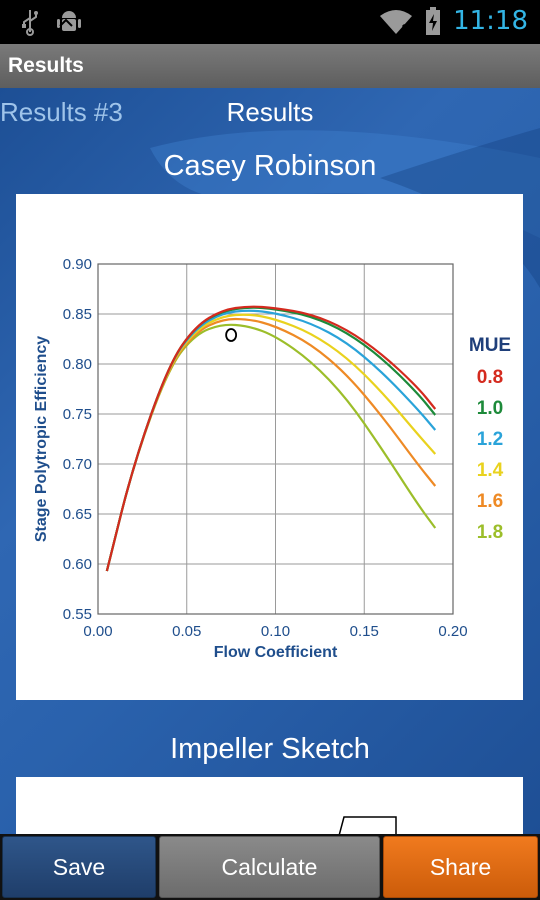 The height and width of the screenshot is (900, 540). Describe the element at coordinates (77, 514) in the screenshot. I see `y-tick-label: 0.65` at that location.